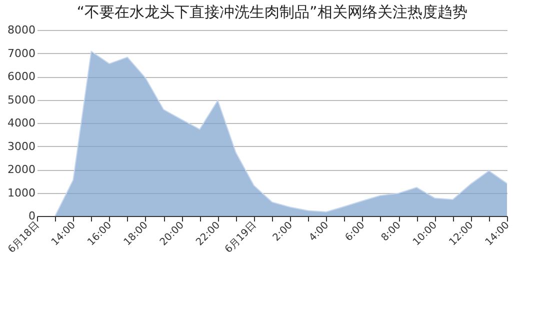  What do you see at coordinates (22, 169) in the screenshot?
I see `y-tick-label: 2000` at bounding box center [22, 169].